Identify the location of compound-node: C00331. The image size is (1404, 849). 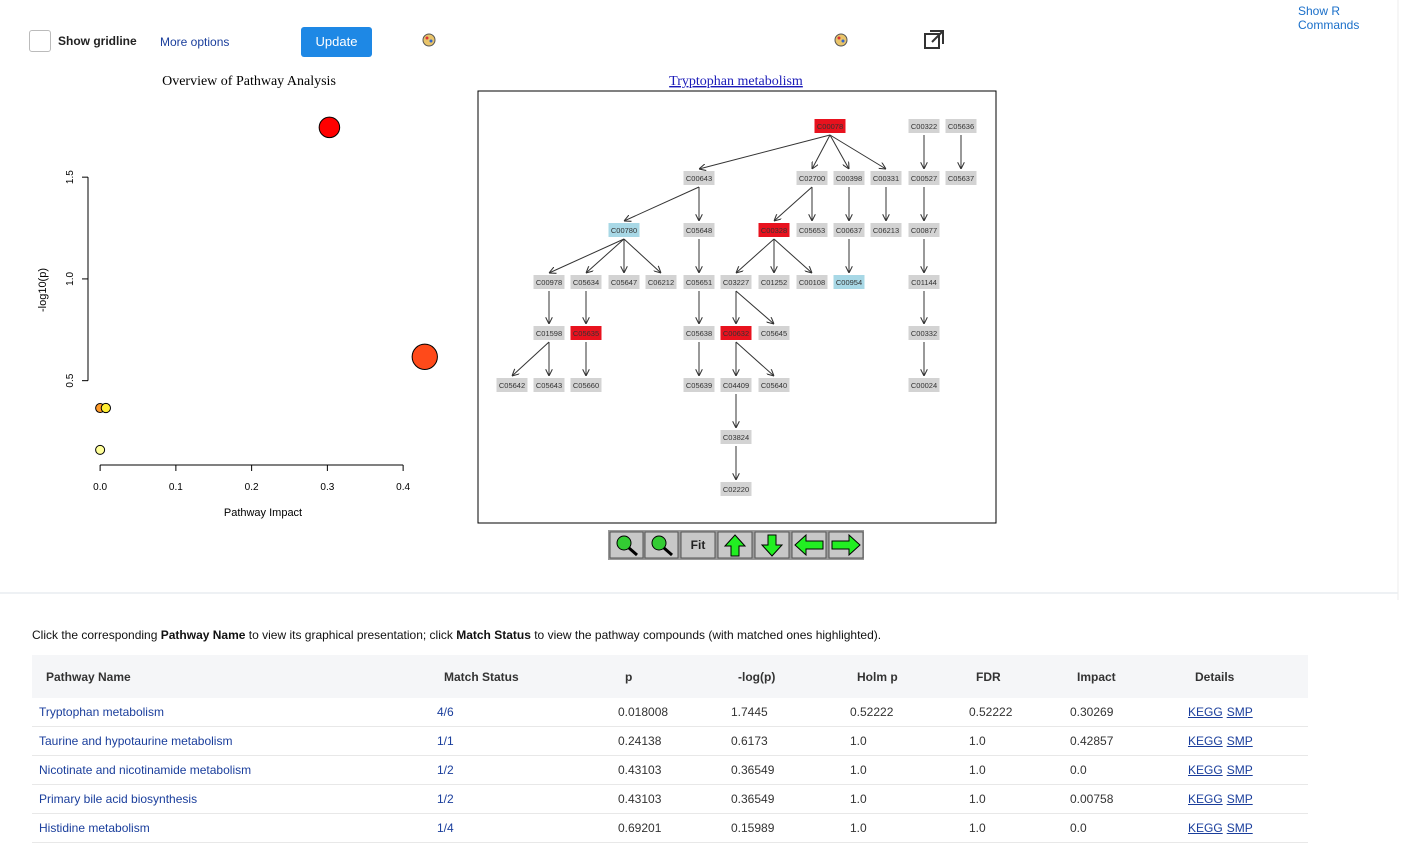
(886, 178).